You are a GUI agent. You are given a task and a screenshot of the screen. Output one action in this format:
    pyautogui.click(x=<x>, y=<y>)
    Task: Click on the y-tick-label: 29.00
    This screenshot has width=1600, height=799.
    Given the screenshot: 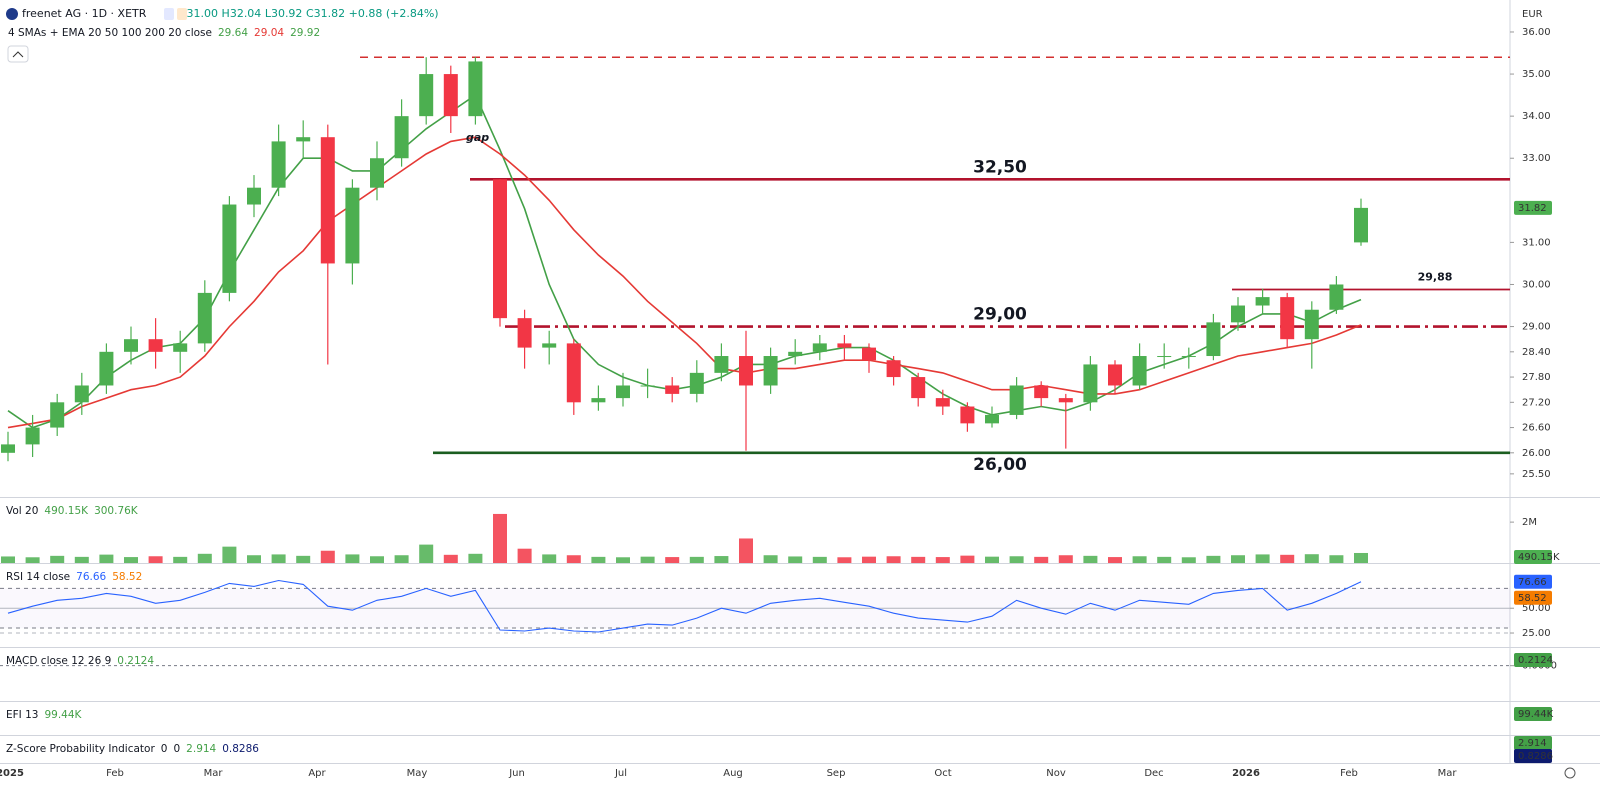 What is the action you would take?
    pyautogui.click(x=1536, y=327)
    